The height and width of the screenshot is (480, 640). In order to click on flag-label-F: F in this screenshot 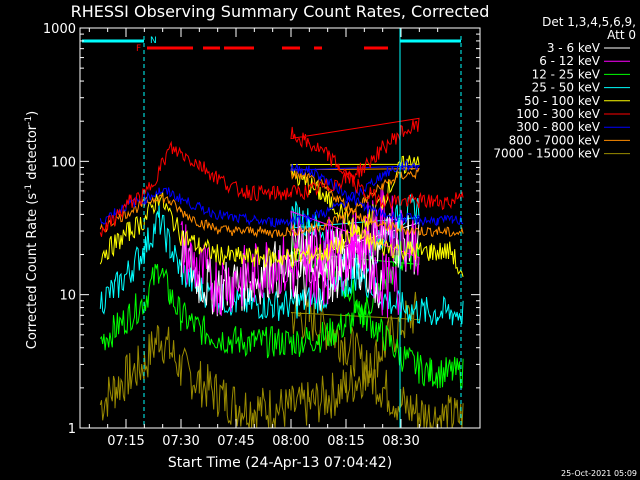, I will do `click(138, 49)`.